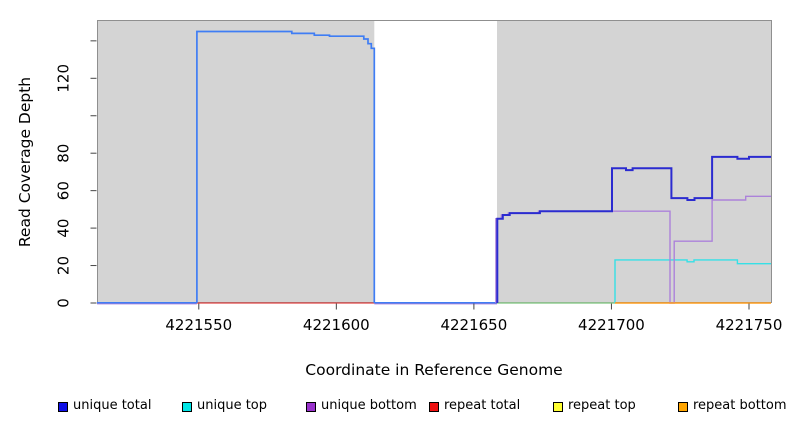  What do you see at coordinates (435, 162) in the screenshot?
I see `masked-region-band` at bounding box center [435, 162].